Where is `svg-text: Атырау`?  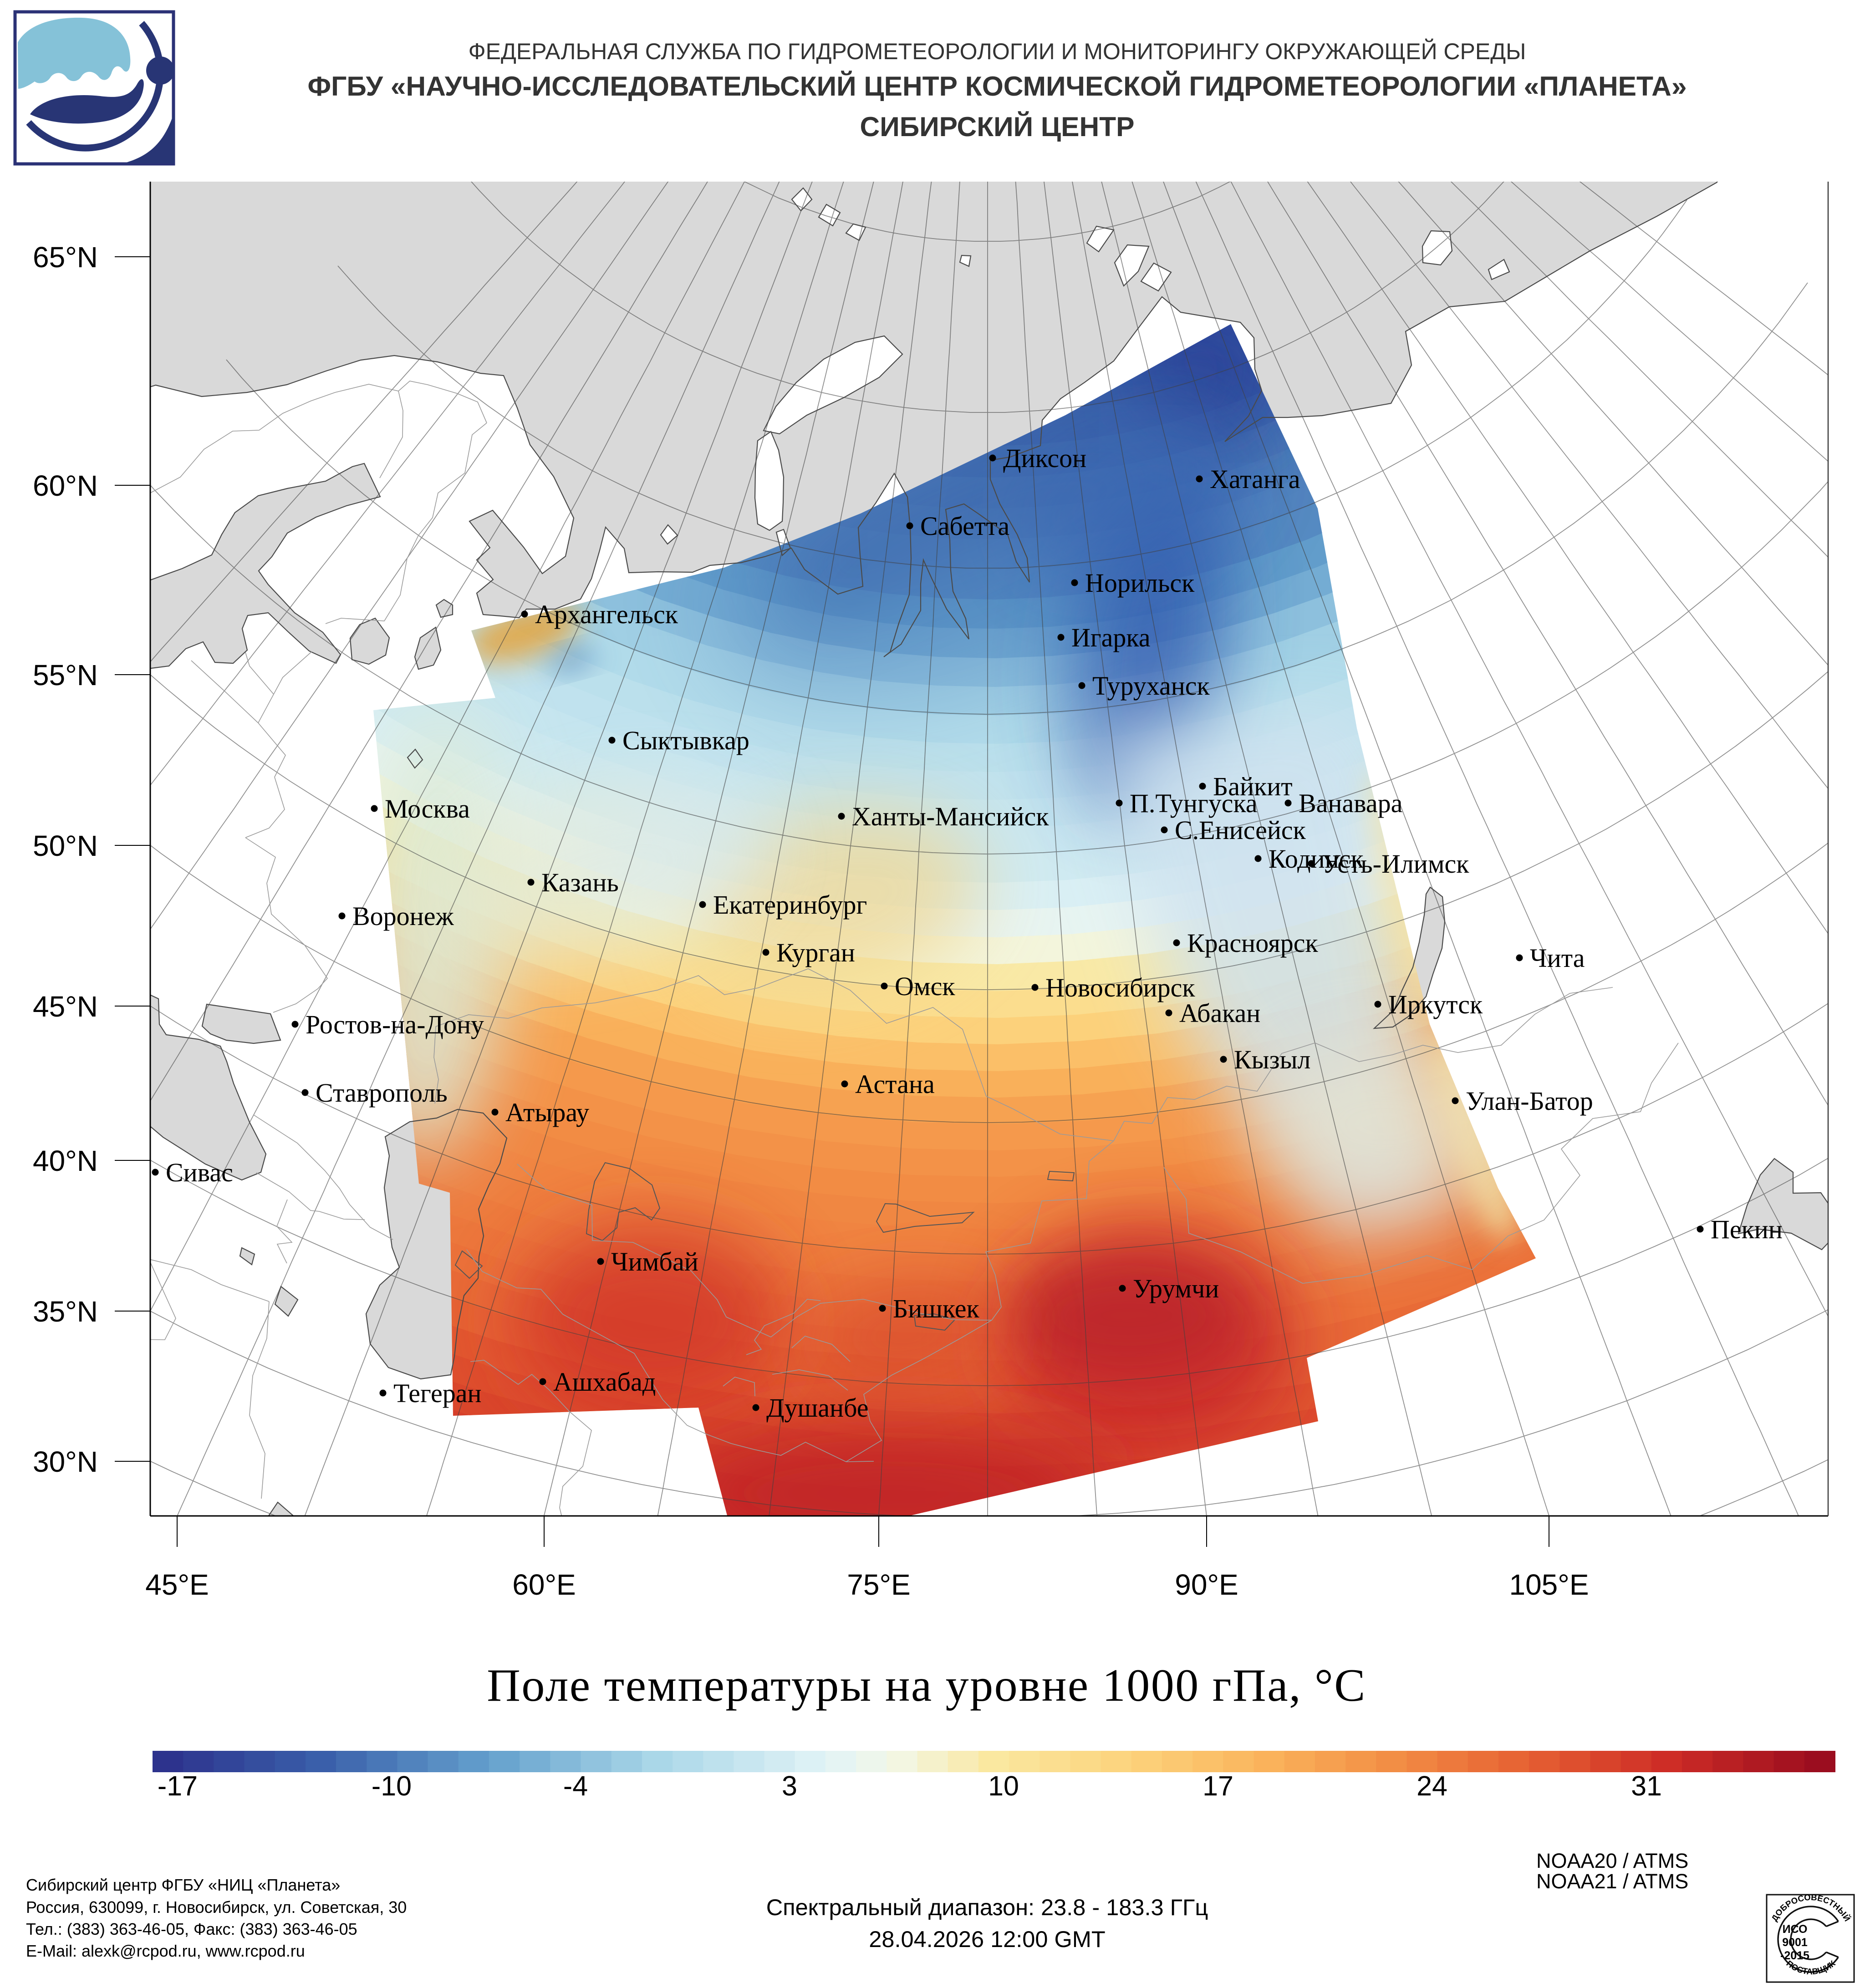
svg-text: Атырау is located at coordinates (547, 1112).